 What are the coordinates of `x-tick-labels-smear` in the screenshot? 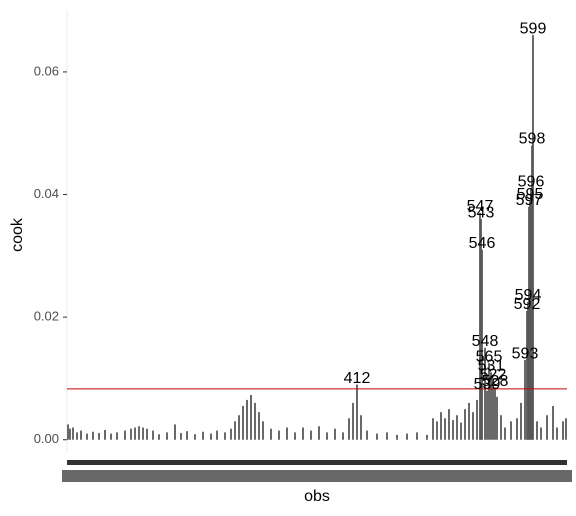 It's located at (317, 476).